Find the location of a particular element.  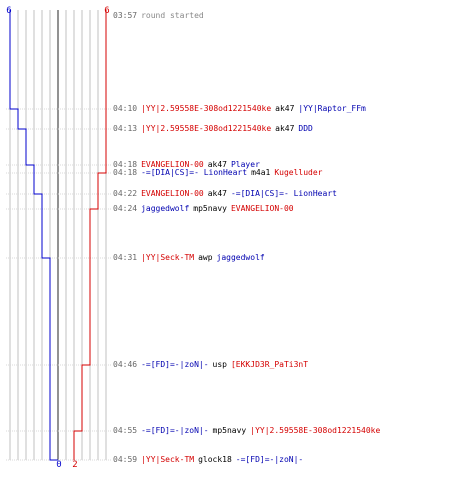

victim-name: Player is located at coordinates (245, 164).